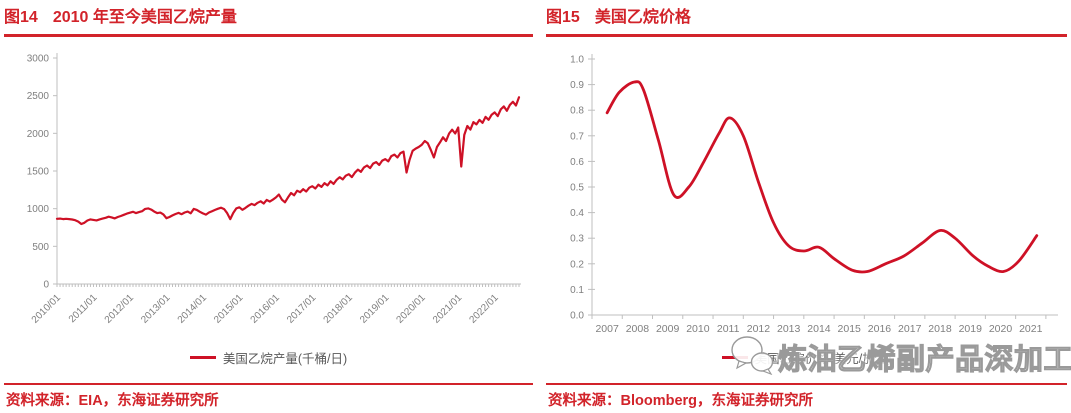  What do you see at coordinates (577, 85) in the screenshot?
I see `svg-text: 0.9` at bounding box center [577, 85].